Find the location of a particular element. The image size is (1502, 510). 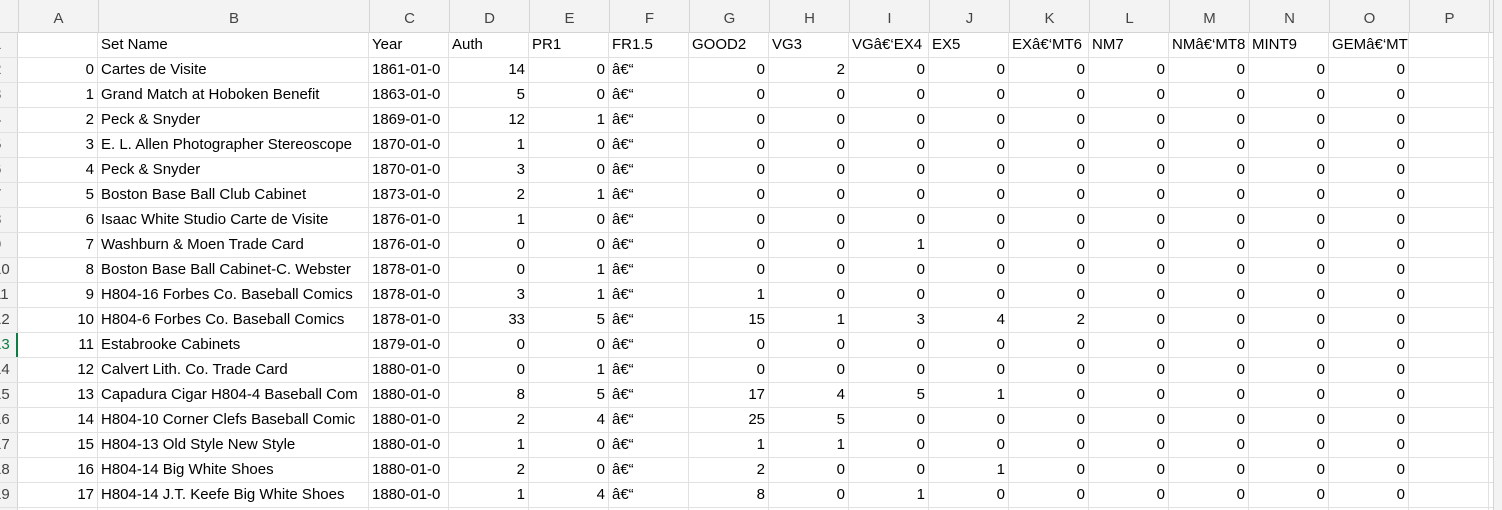

cell-A: 14 is located at coordinates (58, 420).